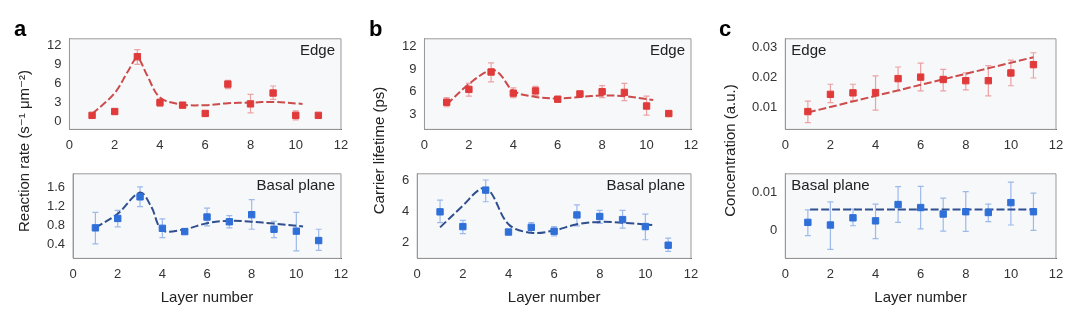 The image size is (1080, 320). I want to click on y-tick-label: 0.02, so click(764, 76).